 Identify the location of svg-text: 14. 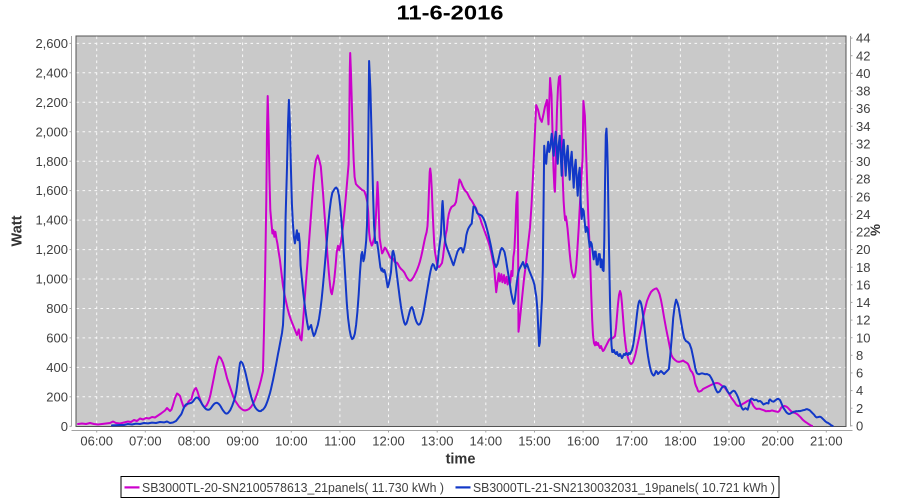
(863, 302).